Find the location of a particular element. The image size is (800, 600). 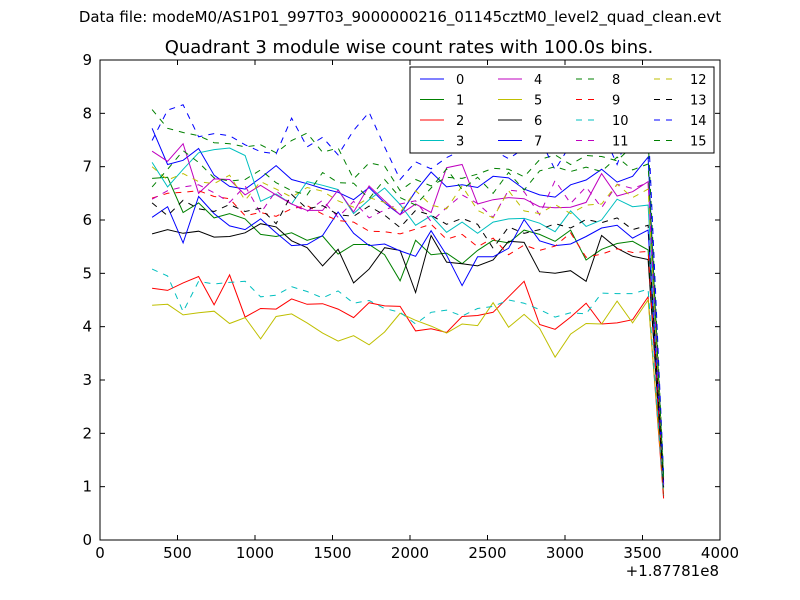

legend-label-13: 13 is located at coordinates (698, 101).